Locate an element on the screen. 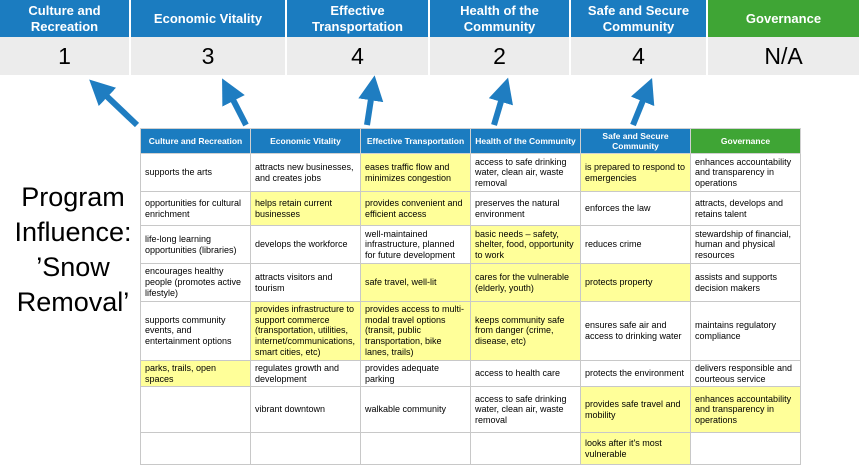 The image size is (859, 465). matrix-cell-r3-c2: develops the workforce is located at coordinates (305, 245).